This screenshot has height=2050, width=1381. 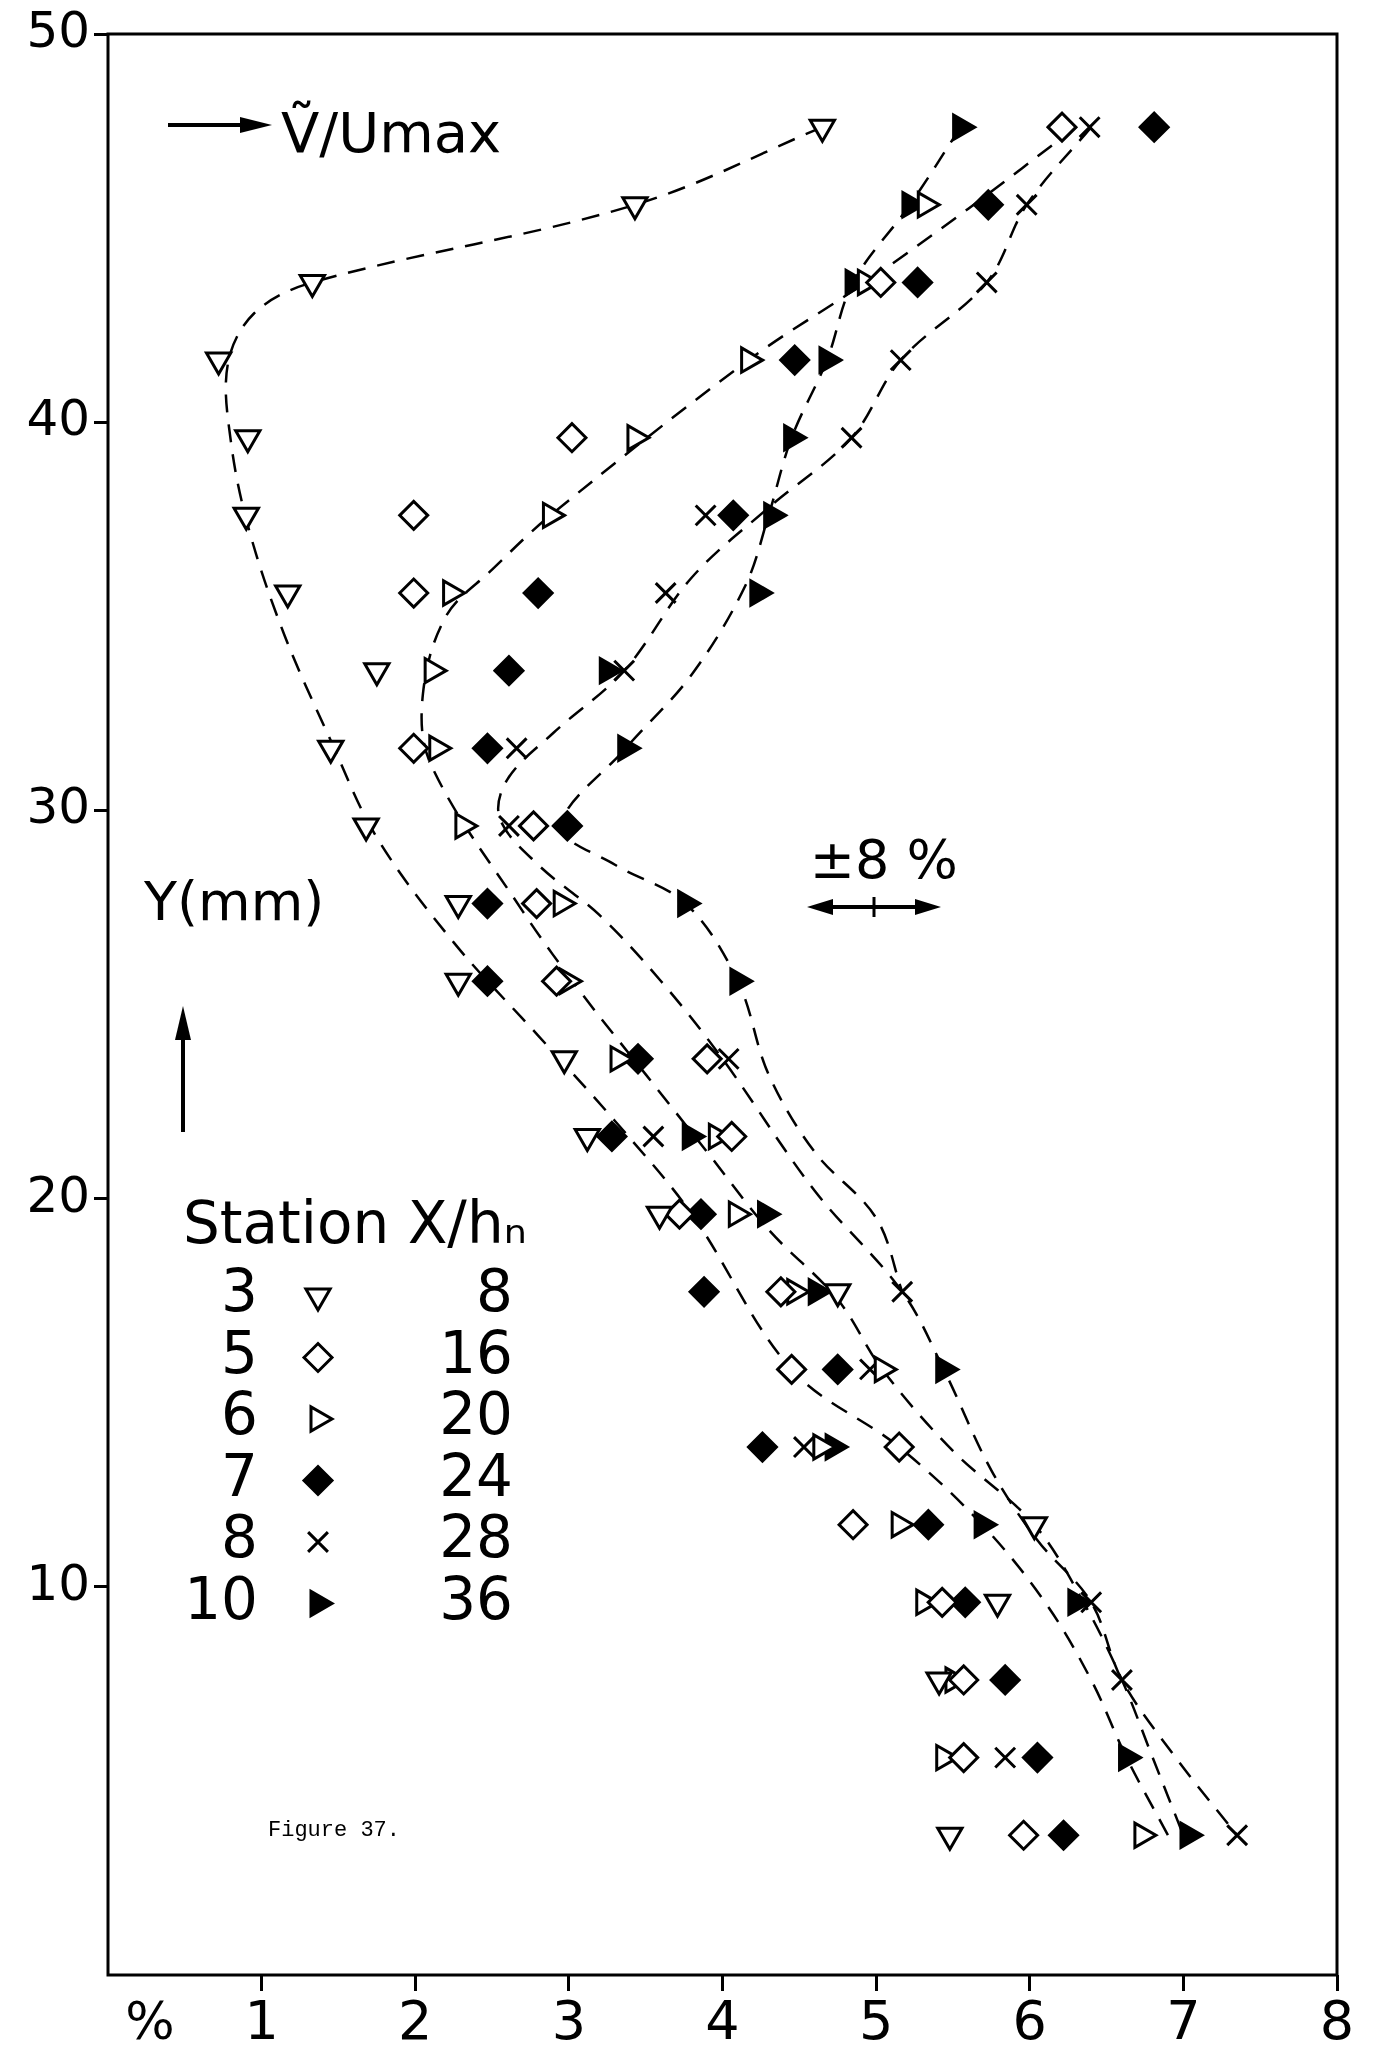 I want to click on x-tick-label: 8, so click(x=1337, y=2019).